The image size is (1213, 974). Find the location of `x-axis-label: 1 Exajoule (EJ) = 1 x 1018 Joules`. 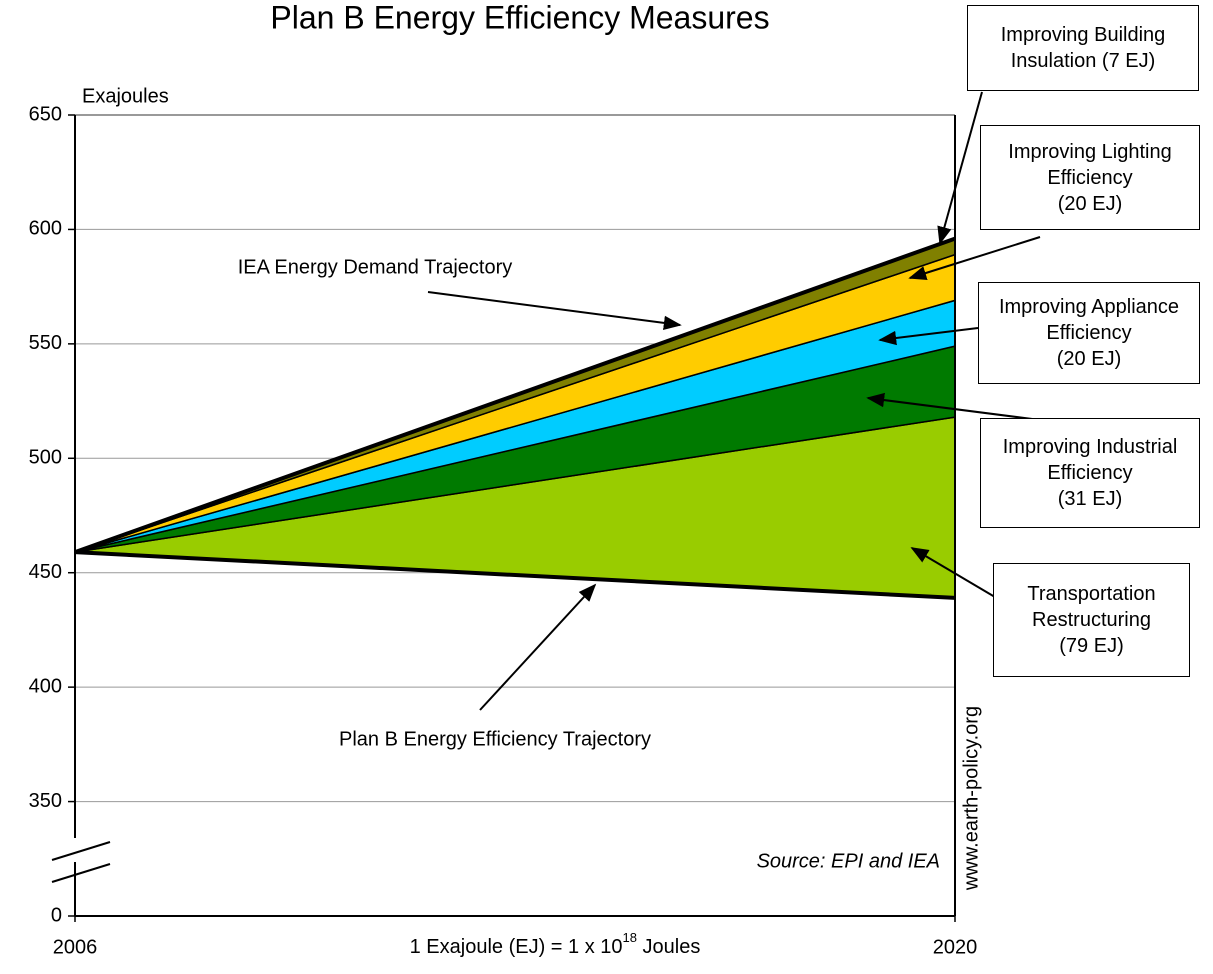

x-axis-label: 1 Exajoule (EJ) = 1 x 1018 Joules is located at coordinates (555, 944).